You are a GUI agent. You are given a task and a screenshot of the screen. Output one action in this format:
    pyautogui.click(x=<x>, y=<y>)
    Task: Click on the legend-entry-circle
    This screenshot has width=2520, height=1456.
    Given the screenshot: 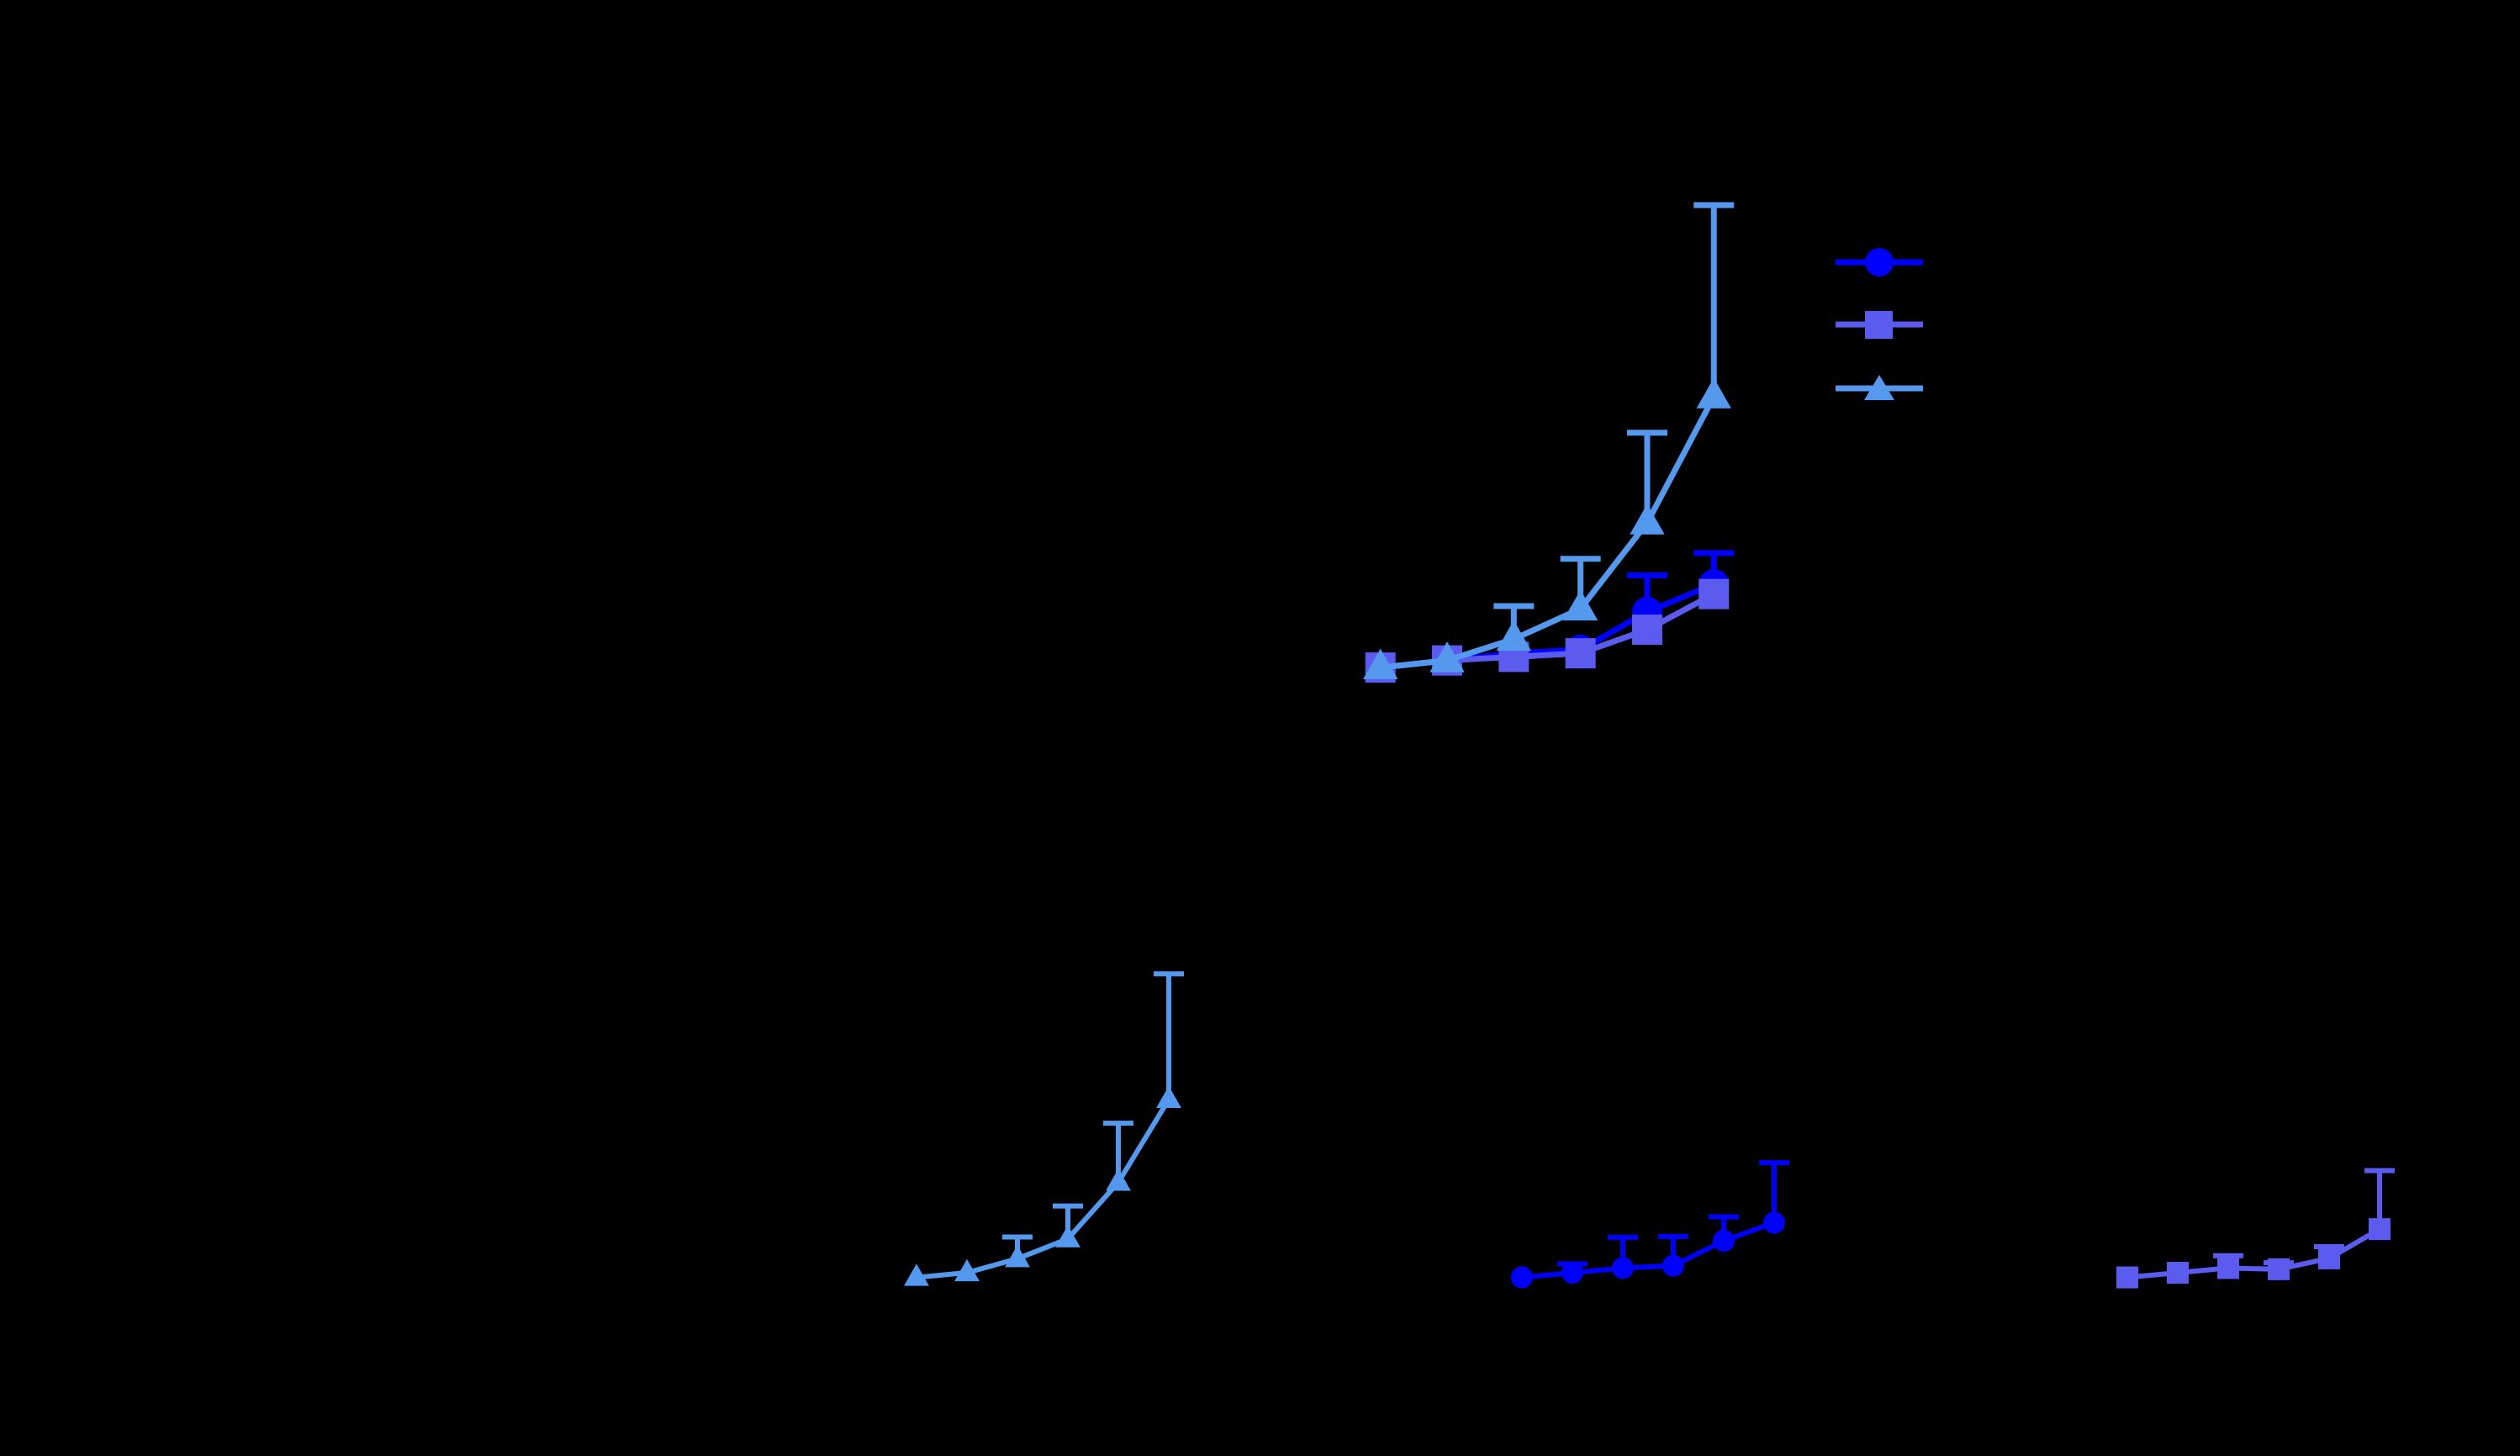 What is the action you would take?
    pyautogui.click(x=1879, y=260)
    